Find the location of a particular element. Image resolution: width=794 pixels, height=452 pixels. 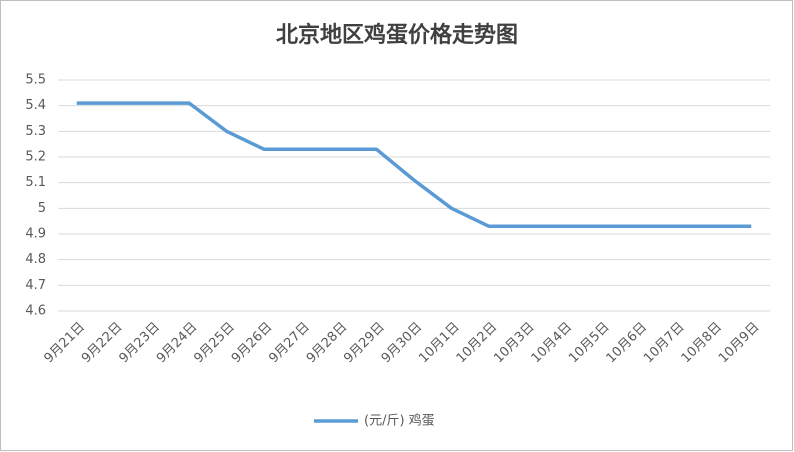

legend-label: (元/斤) 鸡蛋 is located at coordinates (399, 421).